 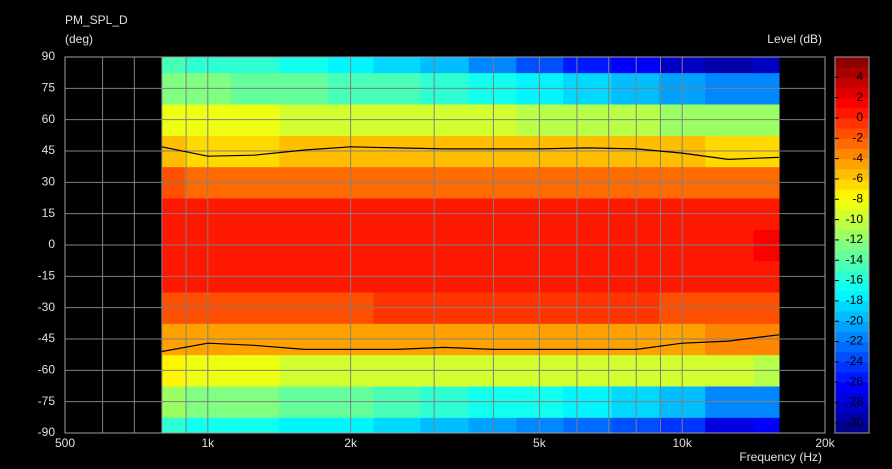 What do you see at coordinates (857, 178) in the screenshot?
I see `colorbar-tick-label: -6` at bounding box center [857, 178].